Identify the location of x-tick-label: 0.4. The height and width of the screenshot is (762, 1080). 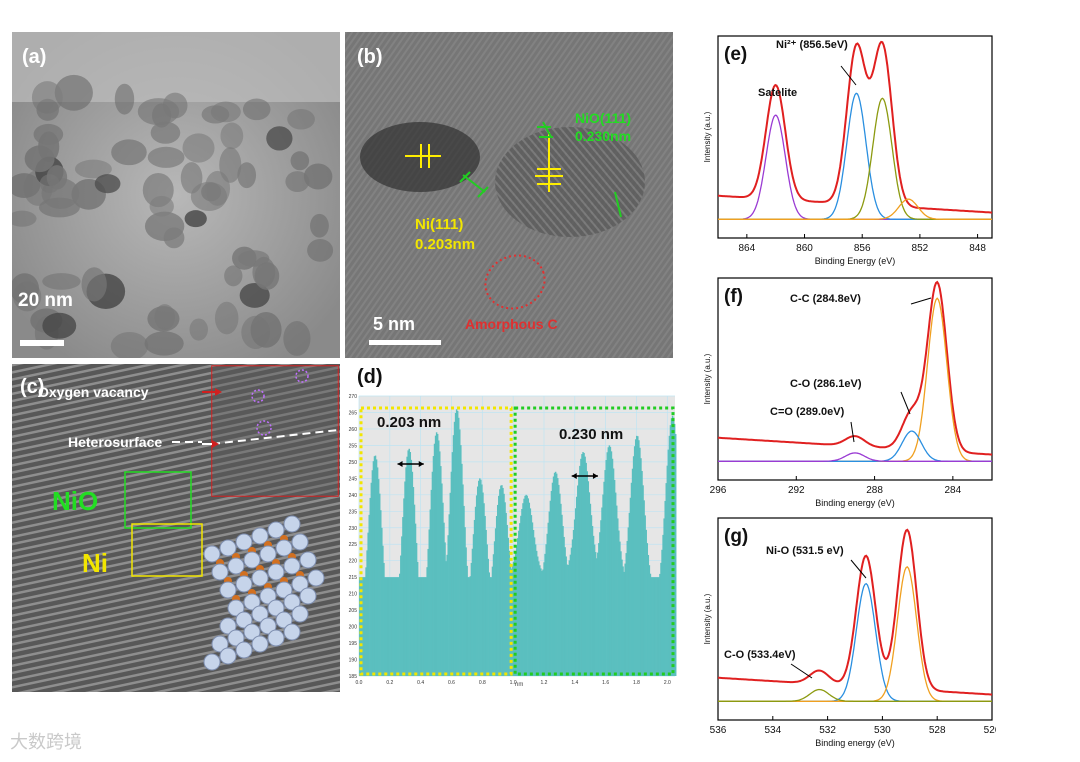
(420, 683).